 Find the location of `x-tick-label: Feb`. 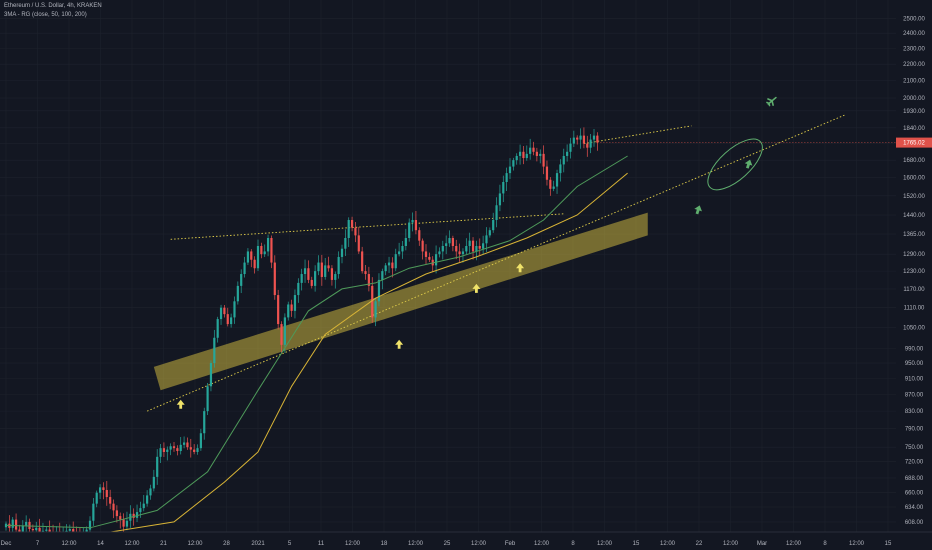

x-tick-label: Feb is located at coordinates (510, 544).